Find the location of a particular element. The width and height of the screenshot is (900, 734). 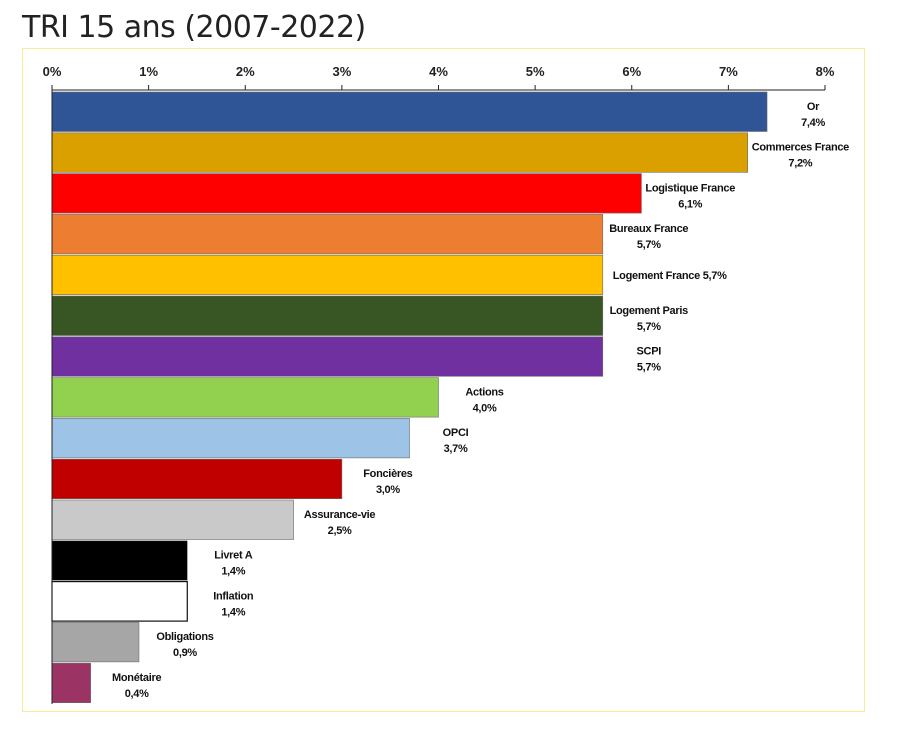

bar-category-label: Logement Paris is located at coordinates (649, 311).